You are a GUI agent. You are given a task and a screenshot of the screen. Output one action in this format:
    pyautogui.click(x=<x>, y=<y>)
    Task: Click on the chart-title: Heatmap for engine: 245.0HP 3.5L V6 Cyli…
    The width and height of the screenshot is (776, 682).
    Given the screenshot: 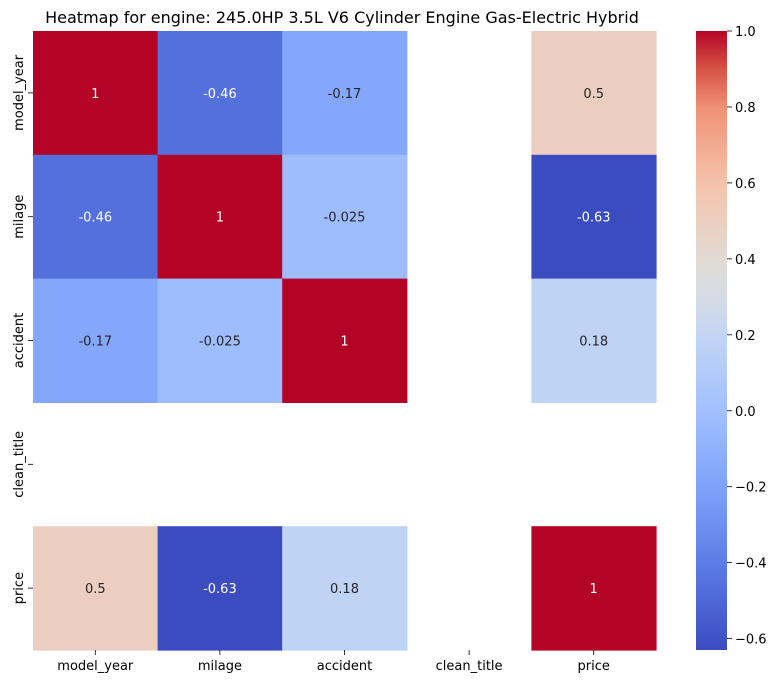 What is the action you would take?
    pyautogui.click(x=342, y=17)
    